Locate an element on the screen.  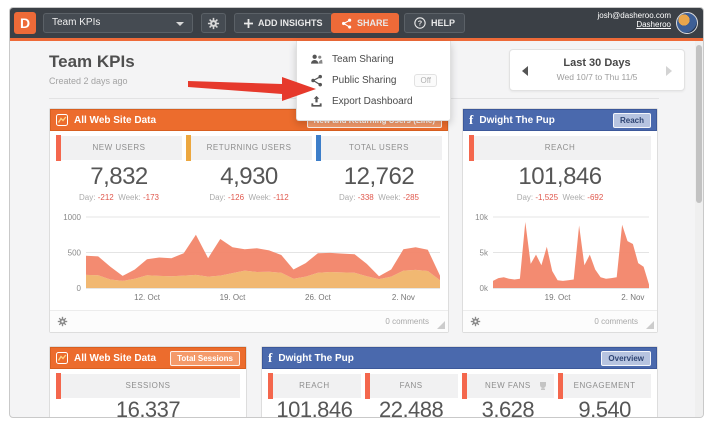
week-delta: -173 is located at coordinates (150, 197).